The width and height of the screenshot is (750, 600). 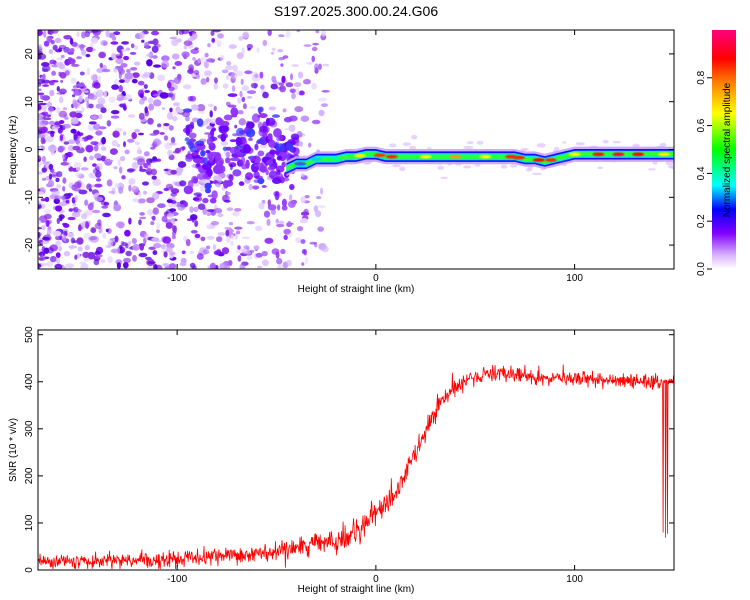 What do you see at coordinates (29, 334) in the screenshot?
I see `y-tick-label: 500` at bounding box center [29, 334].